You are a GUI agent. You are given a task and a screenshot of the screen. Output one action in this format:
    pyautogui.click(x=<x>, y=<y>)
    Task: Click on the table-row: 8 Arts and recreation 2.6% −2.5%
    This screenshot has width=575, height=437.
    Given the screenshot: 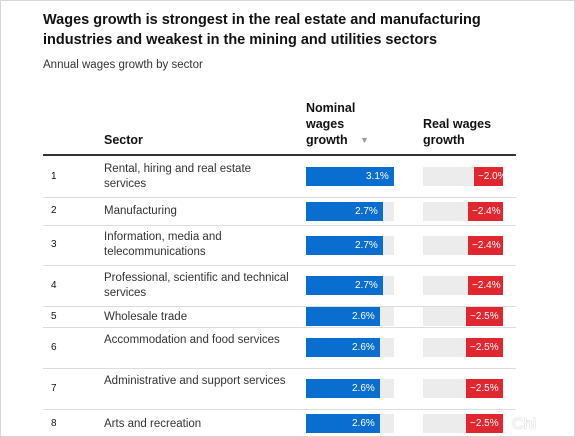 What is the action you would take?
    pyautogui.click(x=279, y=422)
    